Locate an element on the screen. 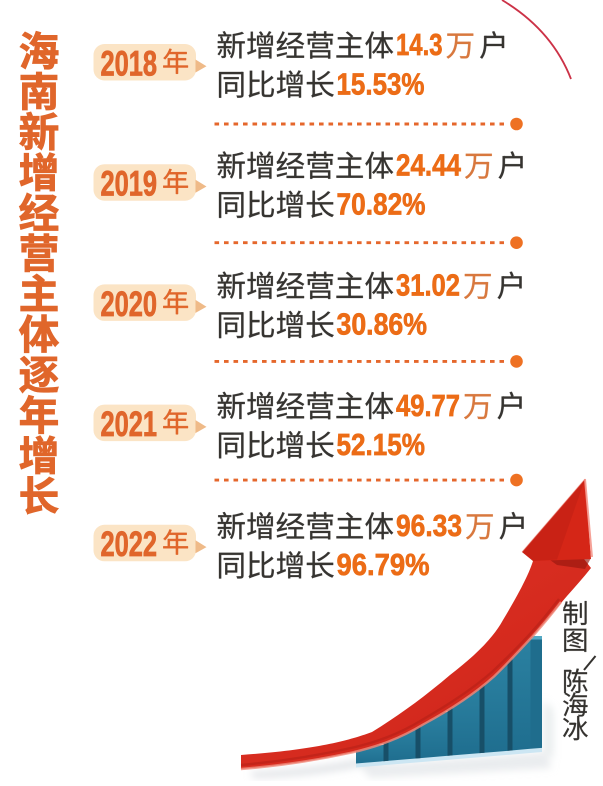 This screenshot has width=603, height=786. svg-text: 30.86% is located at coordinates (382, 324).